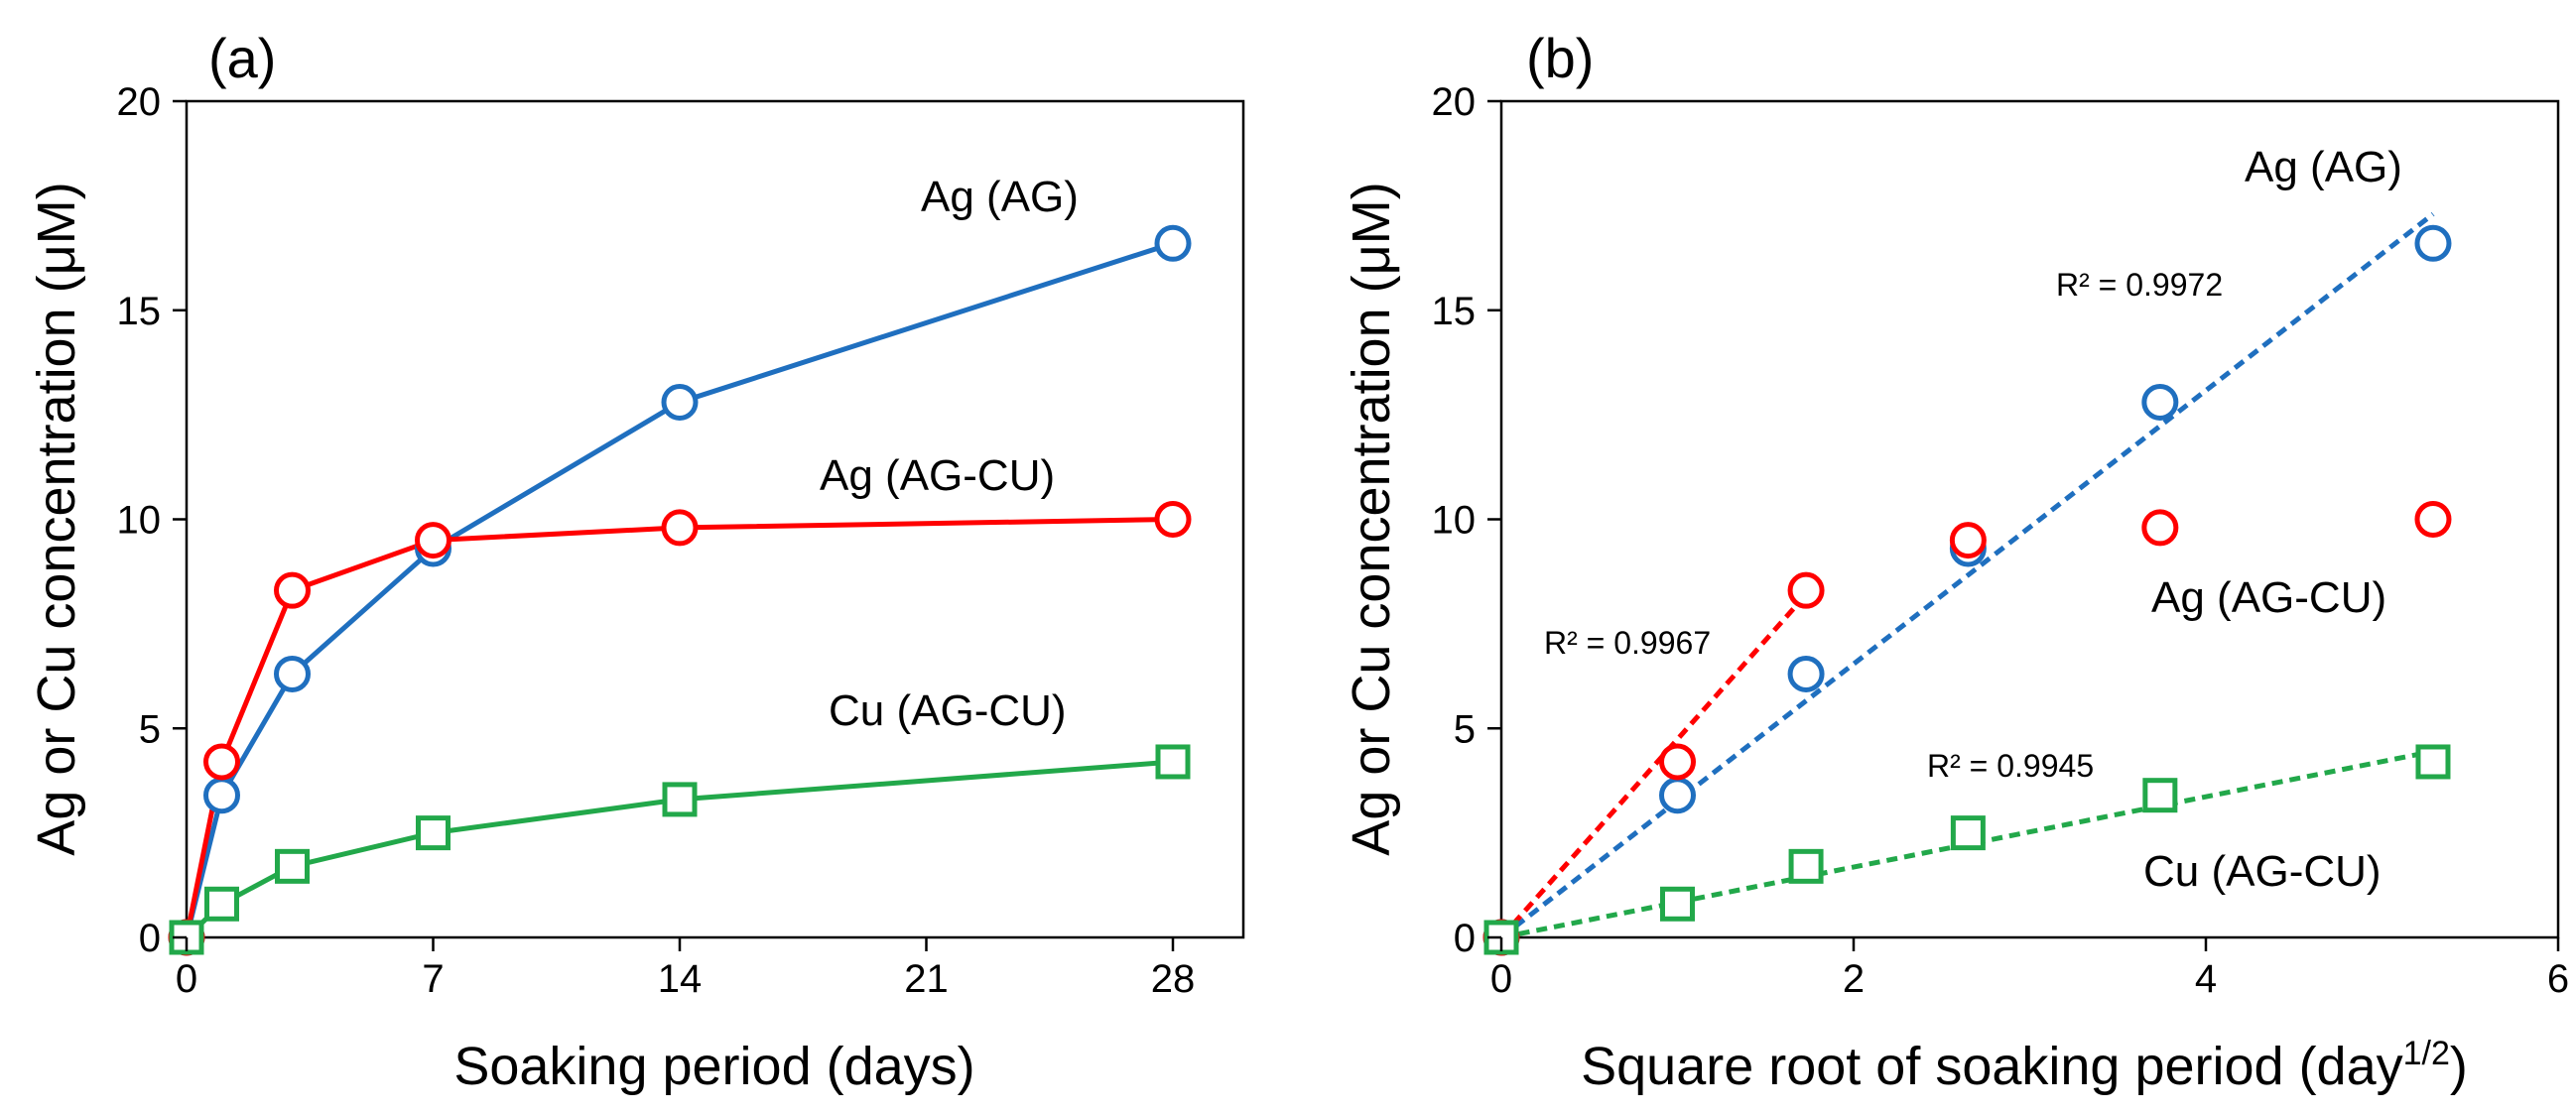 This screenshot has width=2576, height=1115. Describe the element at coordinates (938, 475) in the screenshot. I see `label-ag-agcu-a: Ag (AG-CU)` at that location.